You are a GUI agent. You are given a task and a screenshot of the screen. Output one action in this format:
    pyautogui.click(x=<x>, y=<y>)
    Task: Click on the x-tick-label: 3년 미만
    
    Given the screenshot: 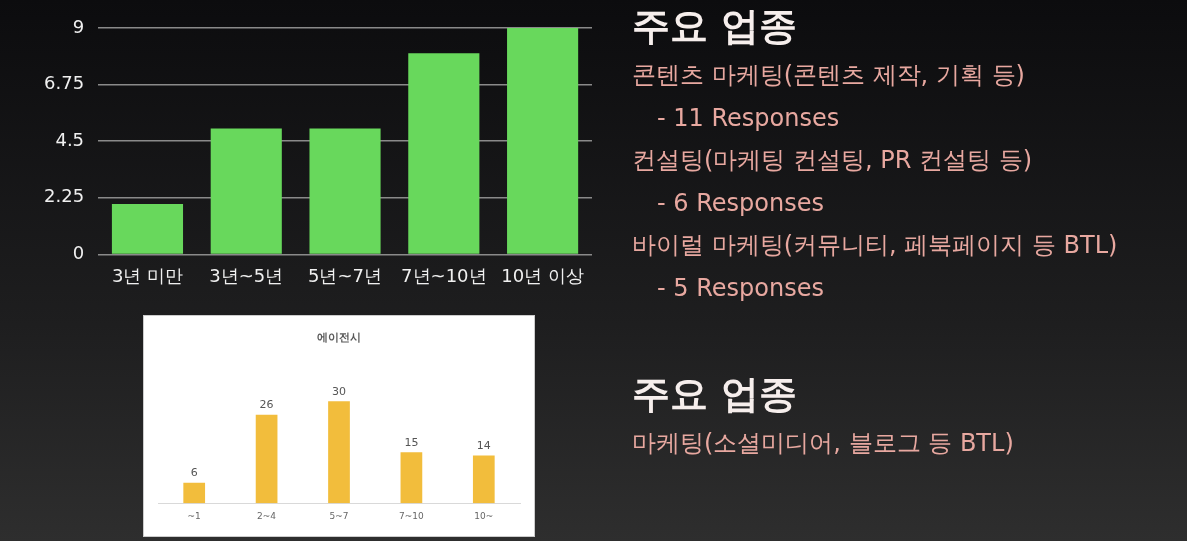 What is the action you would take?
    pyautogui.click(x=147, y=275)
    